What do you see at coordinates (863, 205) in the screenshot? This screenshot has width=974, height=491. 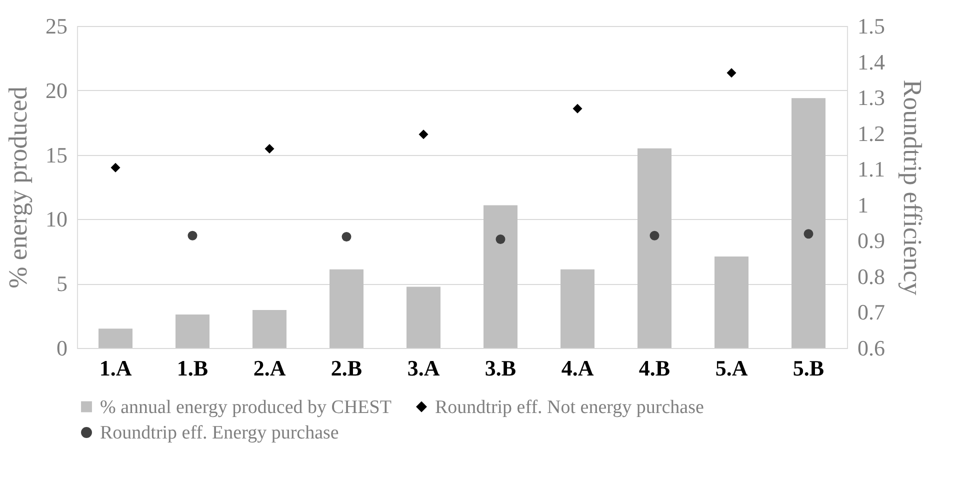 I see `y2-tick-label: 1` at bounding box center [863, 205].